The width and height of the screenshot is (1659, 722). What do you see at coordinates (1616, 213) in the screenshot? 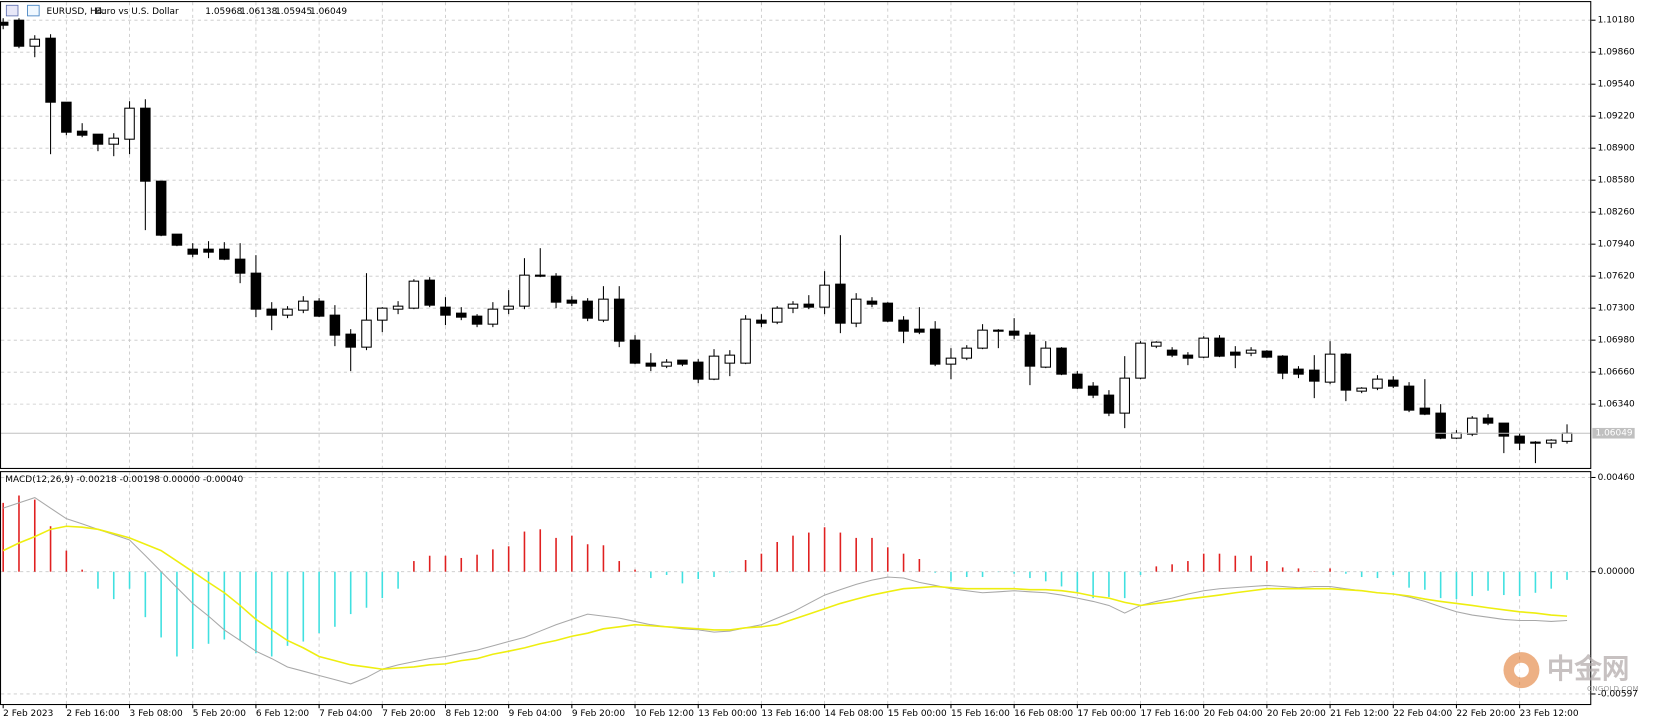
I see `y-tick-label: 1.08260` at bounding box center [1616, 213].